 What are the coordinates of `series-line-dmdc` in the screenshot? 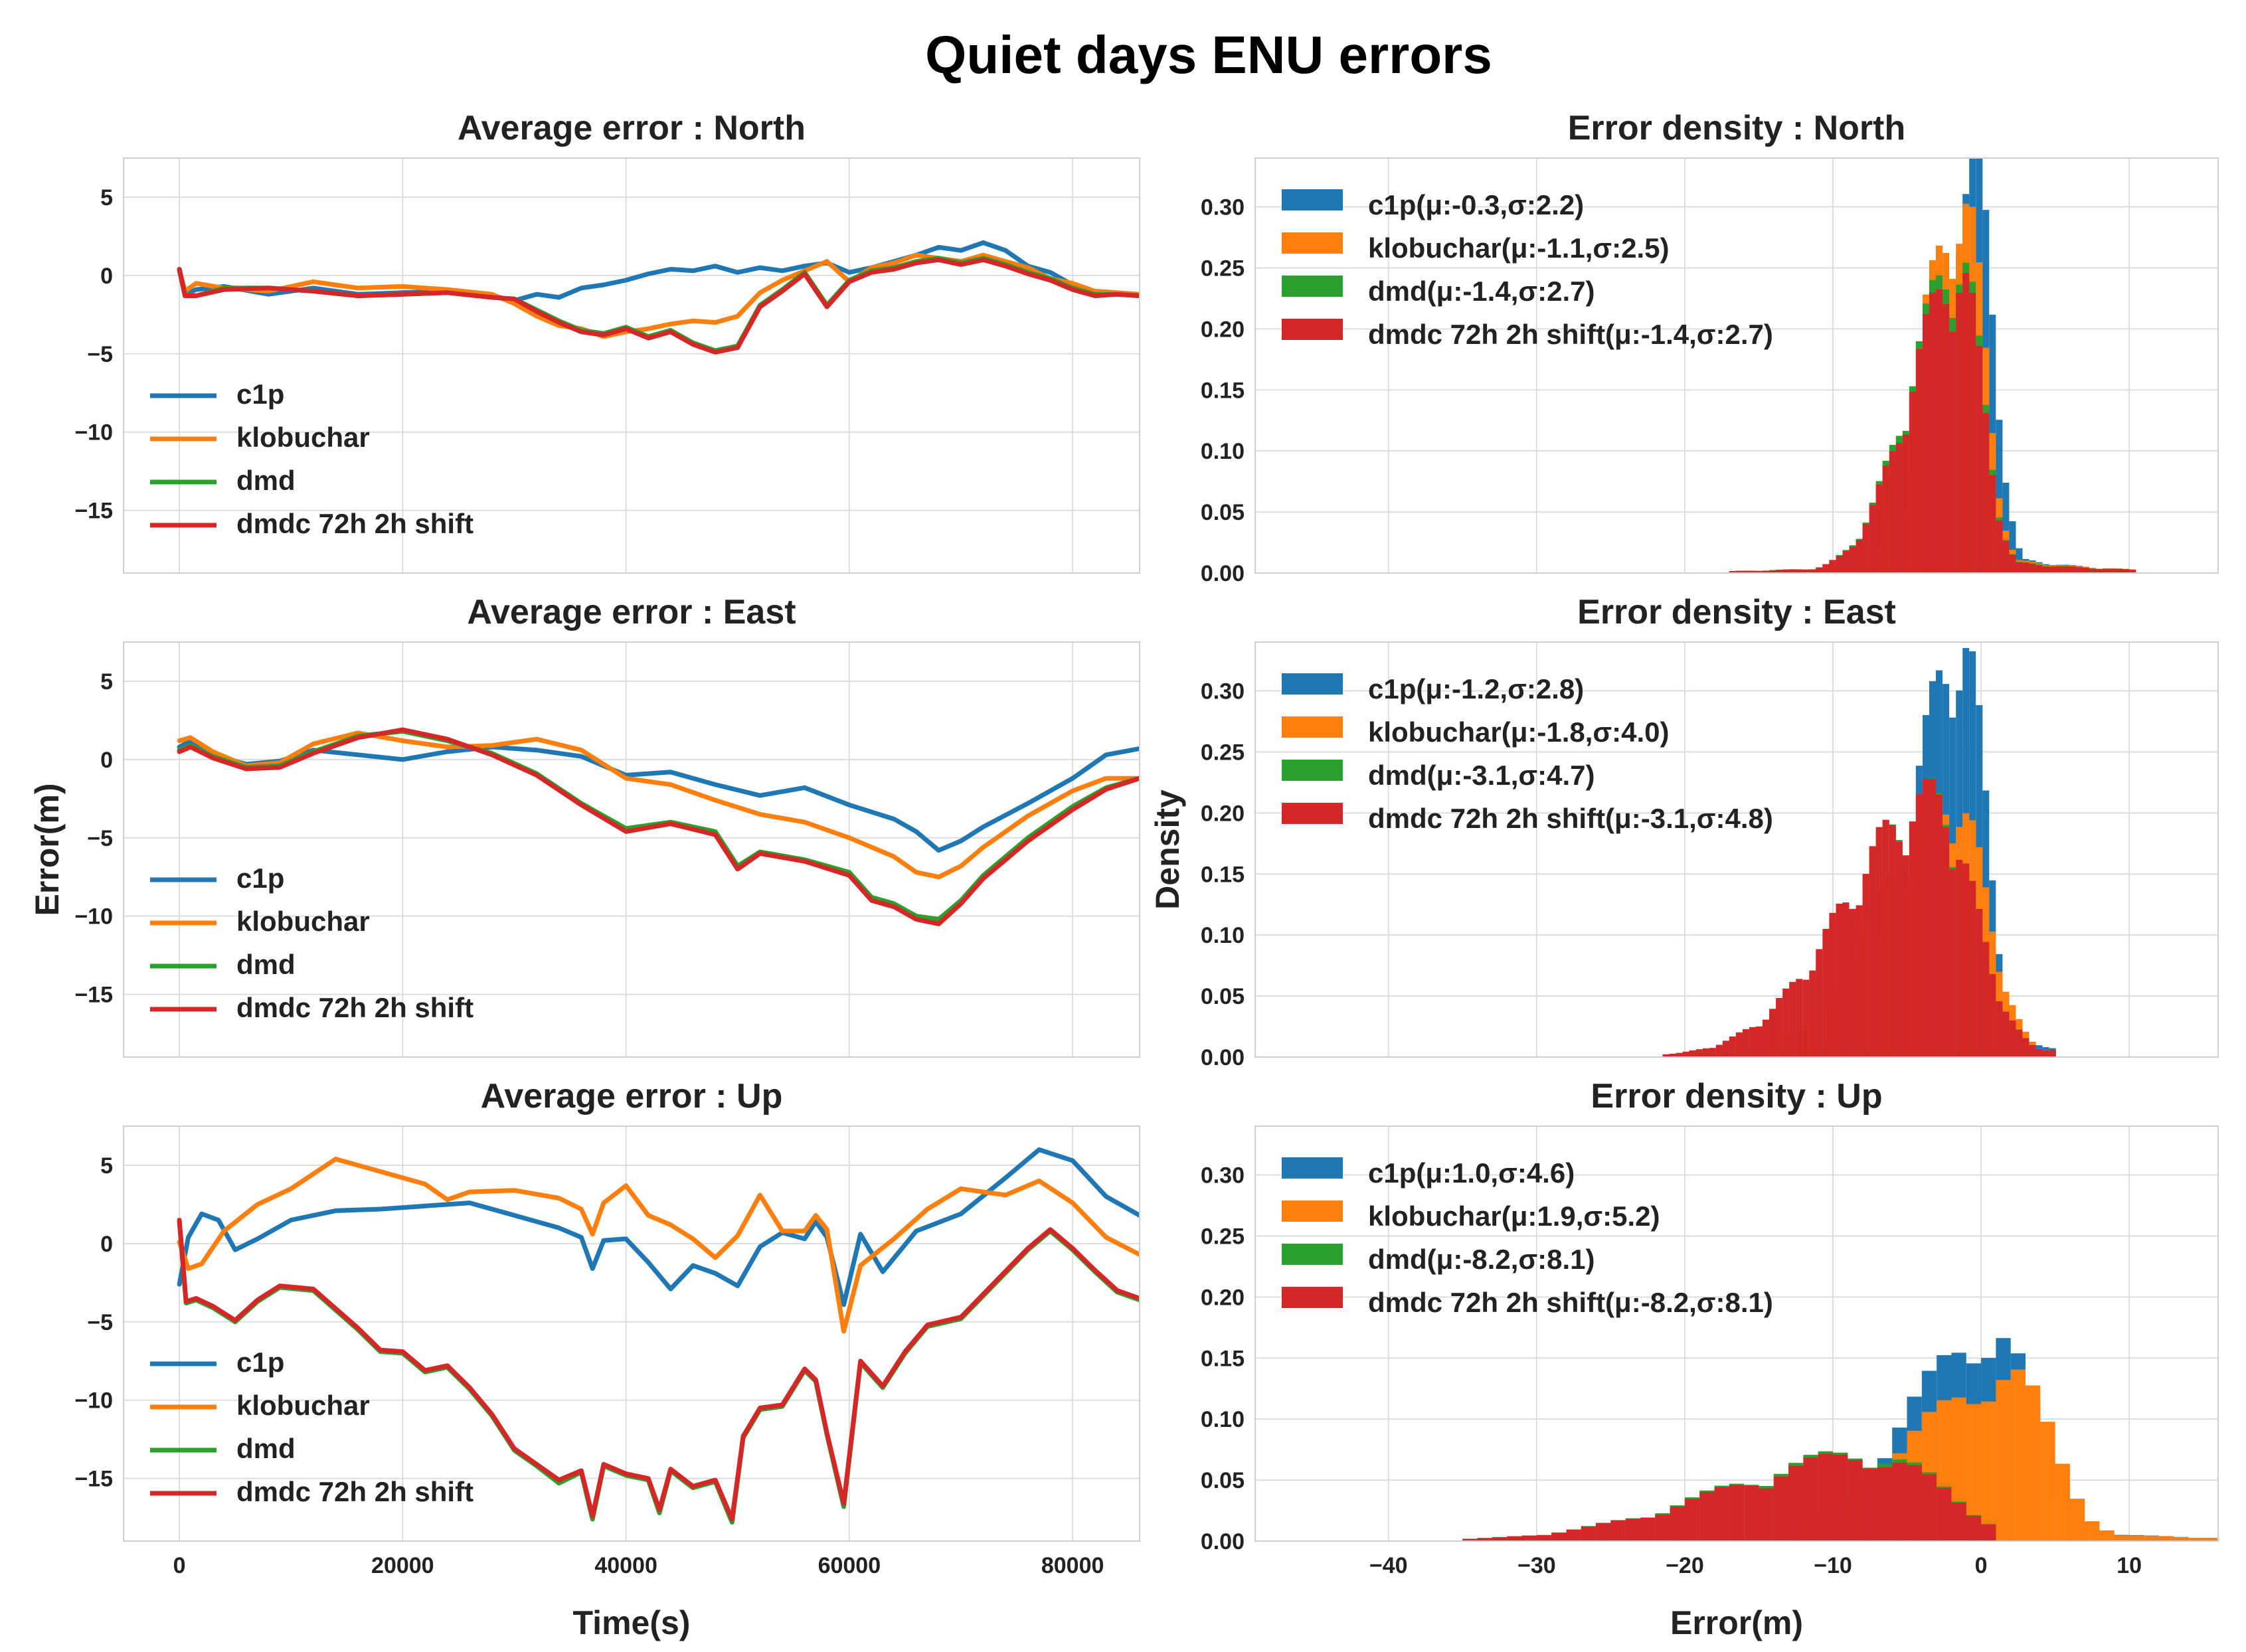 It's located at (658, 1370).